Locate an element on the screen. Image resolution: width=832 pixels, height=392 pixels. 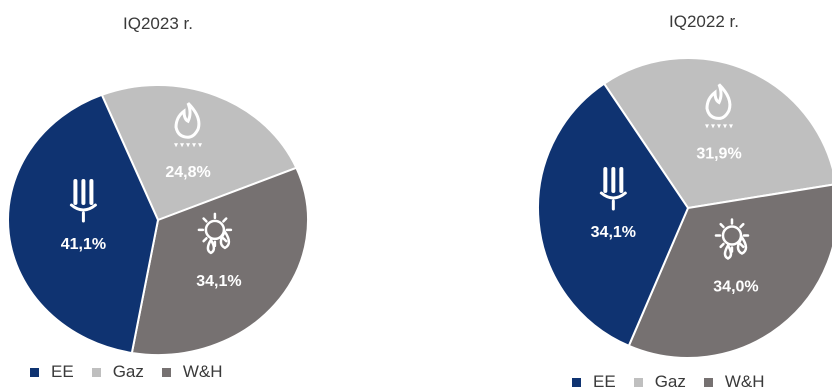
legend-label-ee: EE is located at coordinates (62, 371).